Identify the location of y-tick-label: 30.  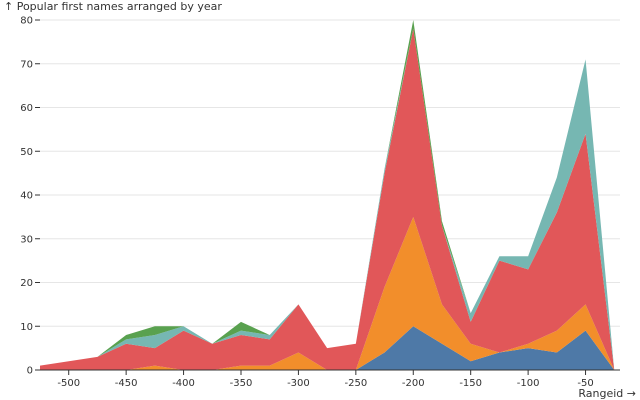
(26, 239).